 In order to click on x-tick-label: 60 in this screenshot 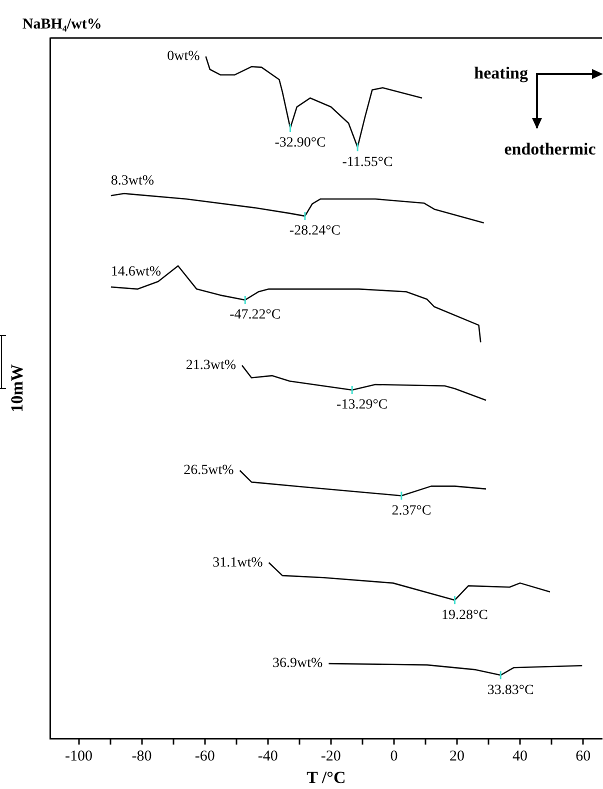, I will do `click(583, 756)`.